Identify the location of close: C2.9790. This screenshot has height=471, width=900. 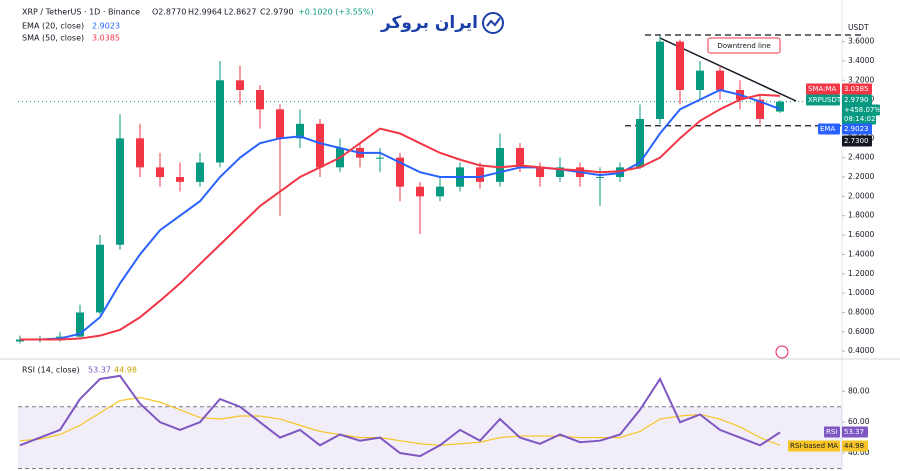
(277, 12).